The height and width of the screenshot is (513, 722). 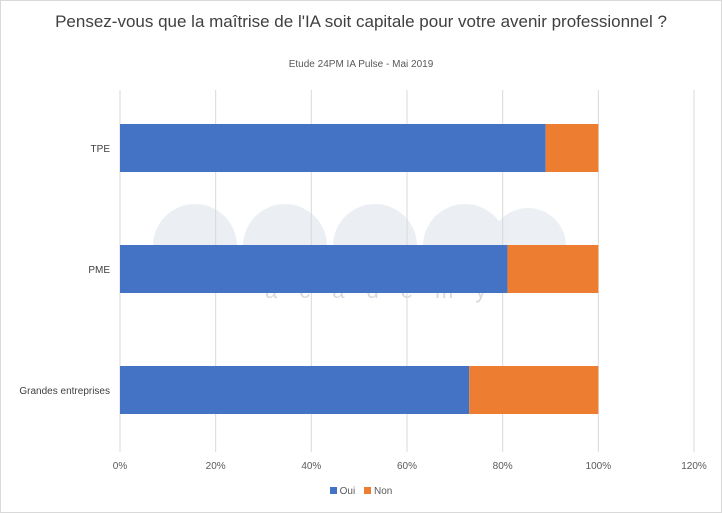 I want to click on category-label: TPE, so click(x=101, y=149).